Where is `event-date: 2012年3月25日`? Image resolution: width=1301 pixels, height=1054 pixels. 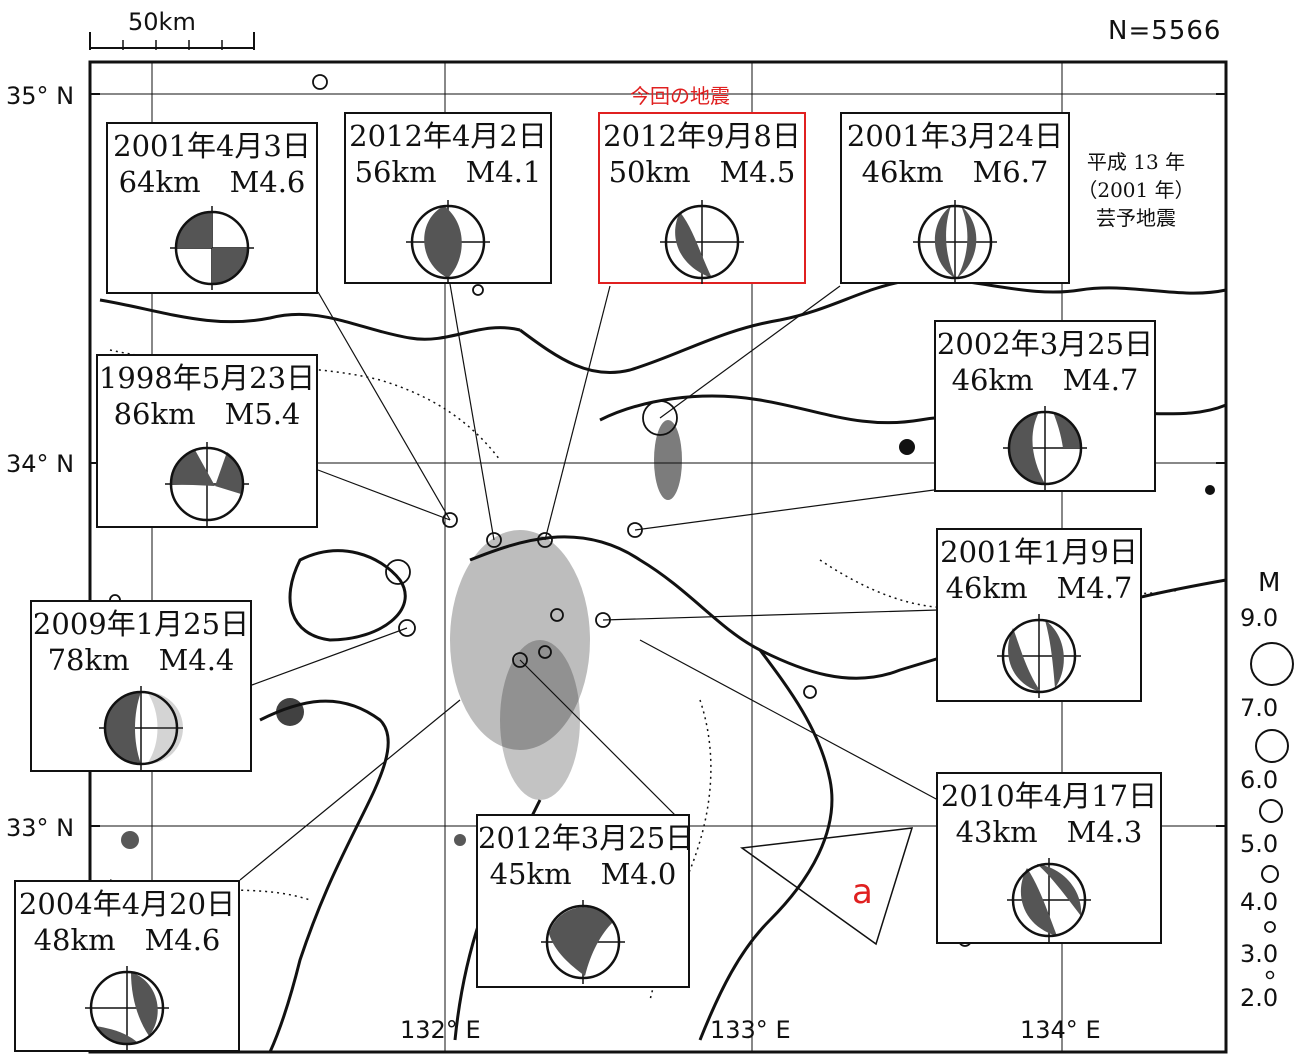 event-date: 2012年3月25日 is located at coordinates (586, 838).